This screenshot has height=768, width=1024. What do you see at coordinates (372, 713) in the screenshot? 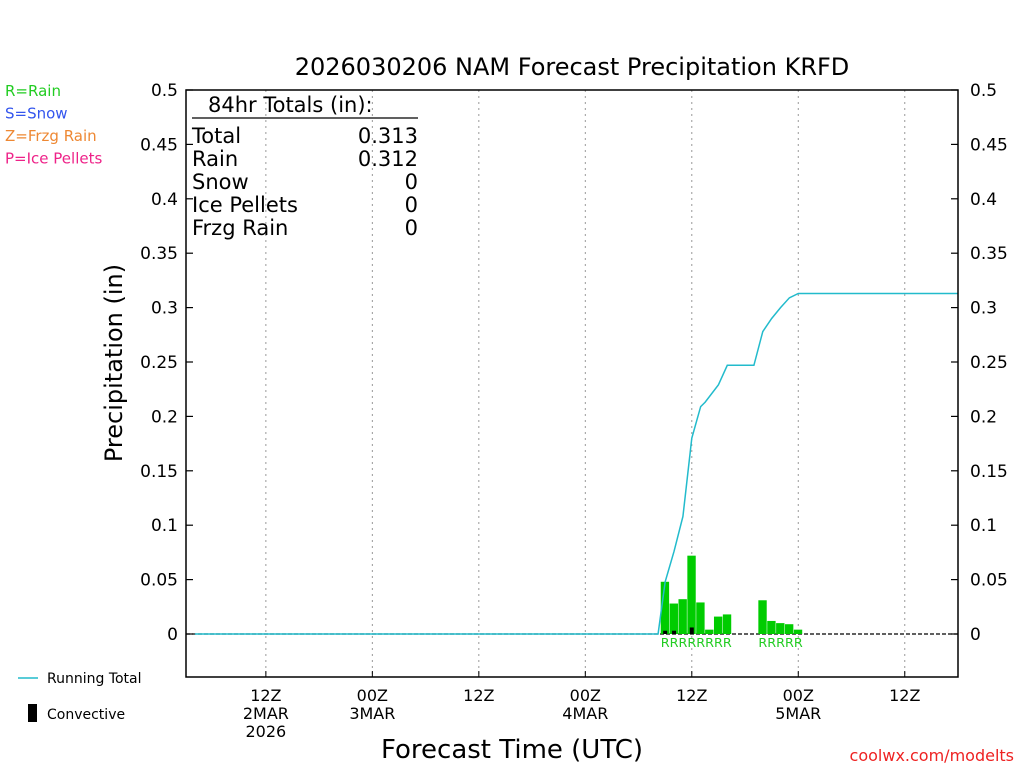
I see `x-tick-label: 3MAR` at bounding box center [372, 713].